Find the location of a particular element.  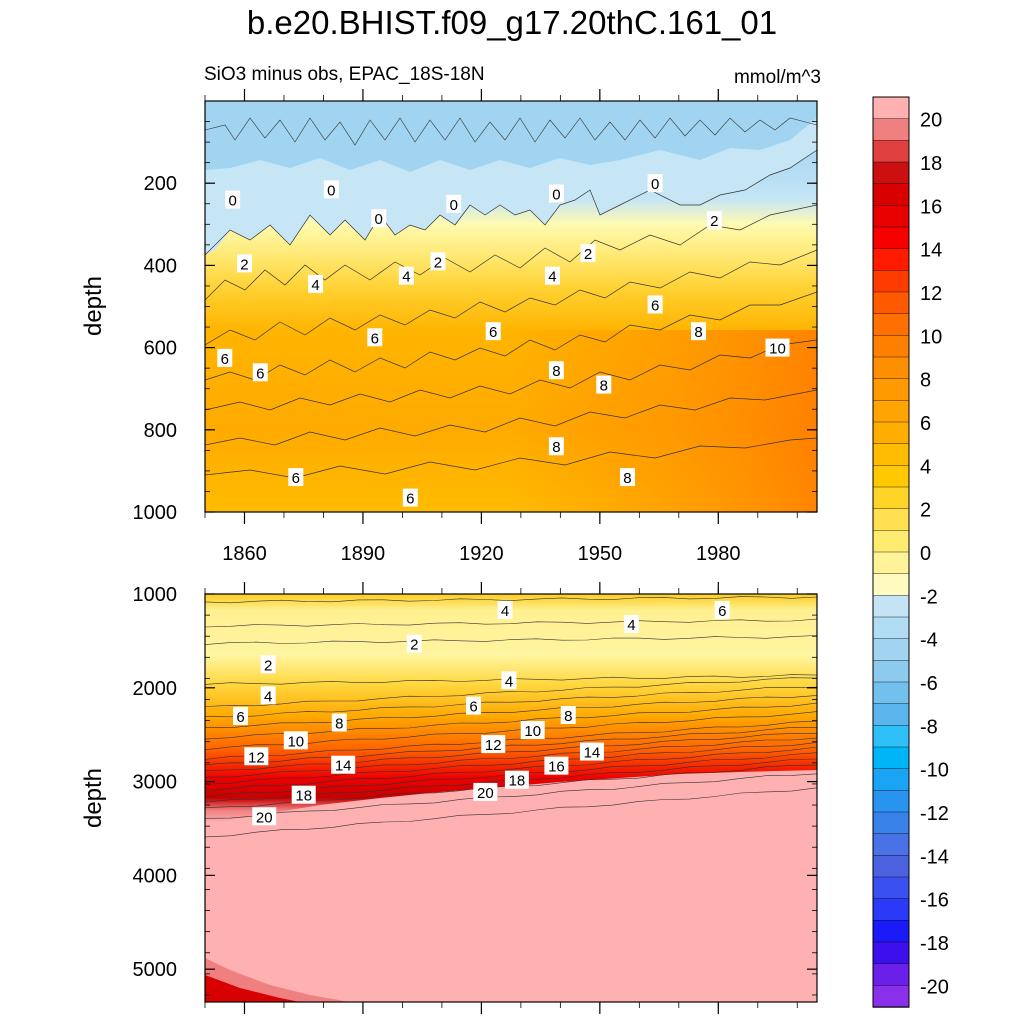

colorbar-label: 10 is located at coordinates (931, 337).